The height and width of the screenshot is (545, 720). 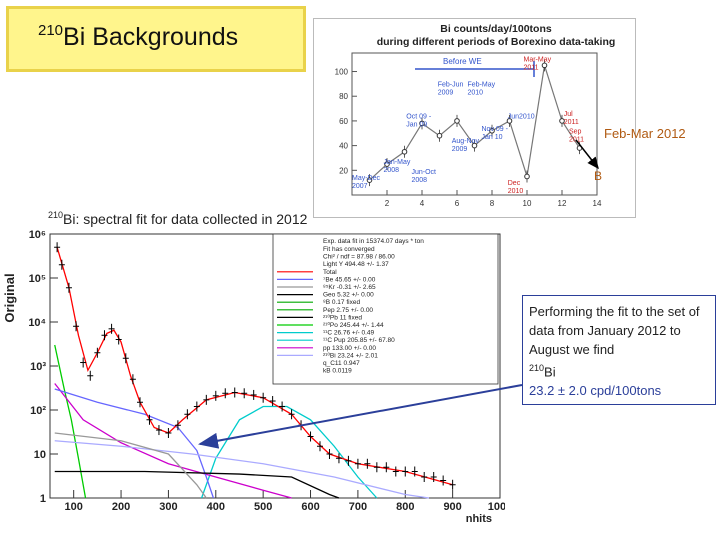 What do you see at coordinates (37, 323) in the screenshot?
I see `y-tick-label: 10⁴` at bounding box center [37, 323].